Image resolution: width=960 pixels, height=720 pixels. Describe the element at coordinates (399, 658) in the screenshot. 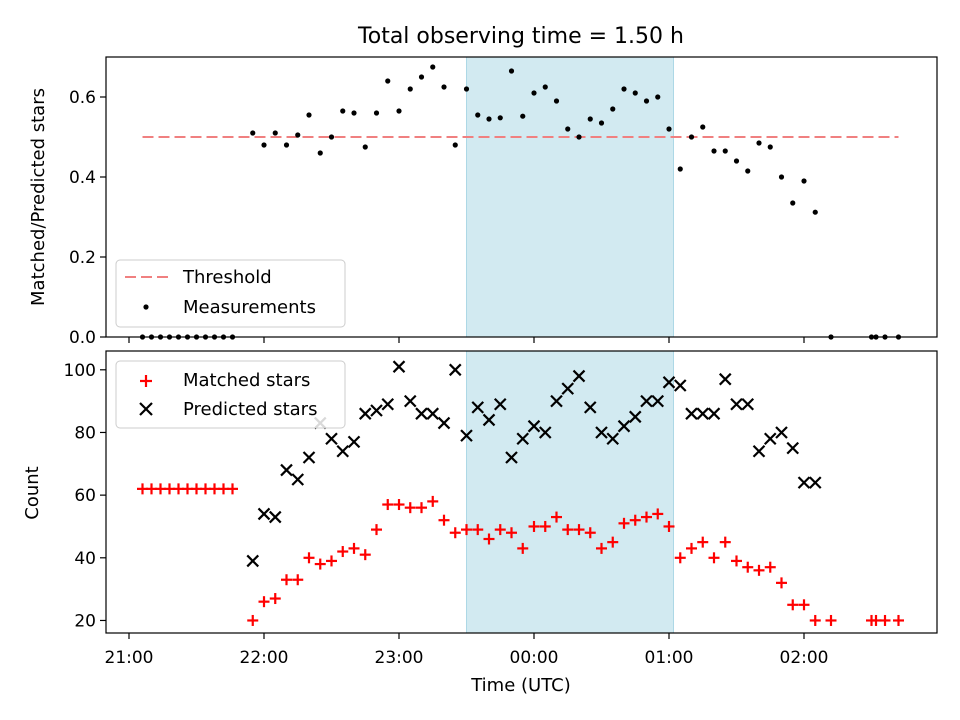

I see `x-tick-label: 23:00` at that location.